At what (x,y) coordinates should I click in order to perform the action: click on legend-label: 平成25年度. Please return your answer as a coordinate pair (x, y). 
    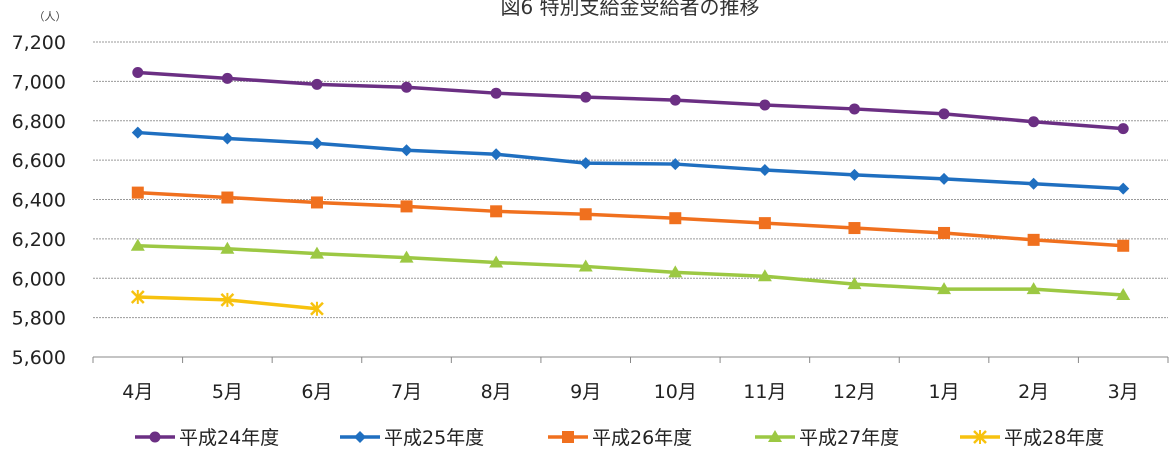
    Looking at the image, I should click on (434, 438).